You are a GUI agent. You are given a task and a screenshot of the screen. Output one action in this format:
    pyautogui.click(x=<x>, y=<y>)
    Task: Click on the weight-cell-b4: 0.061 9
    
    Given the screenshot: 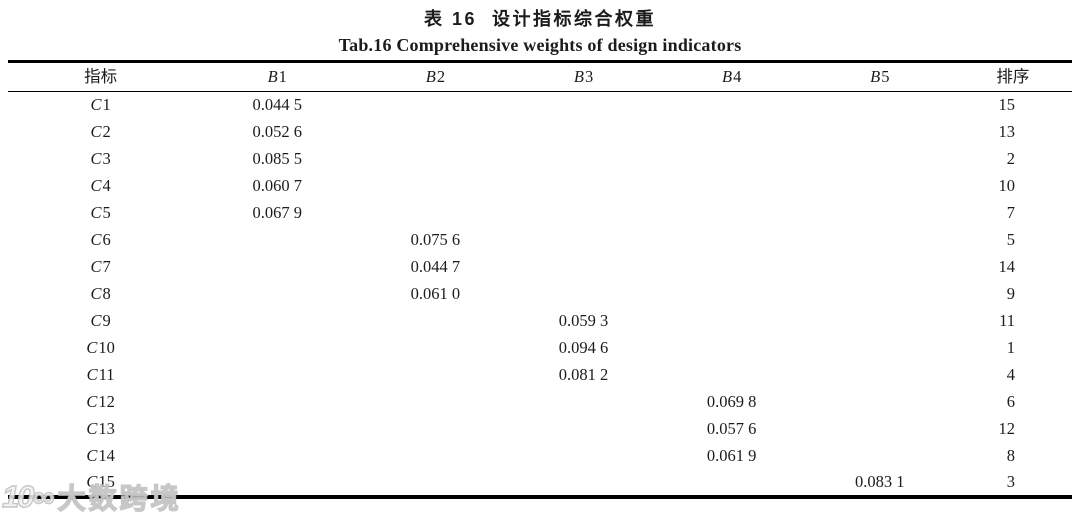 What is the action you would take?
    pyautogui.click(x=731, y=455)
    